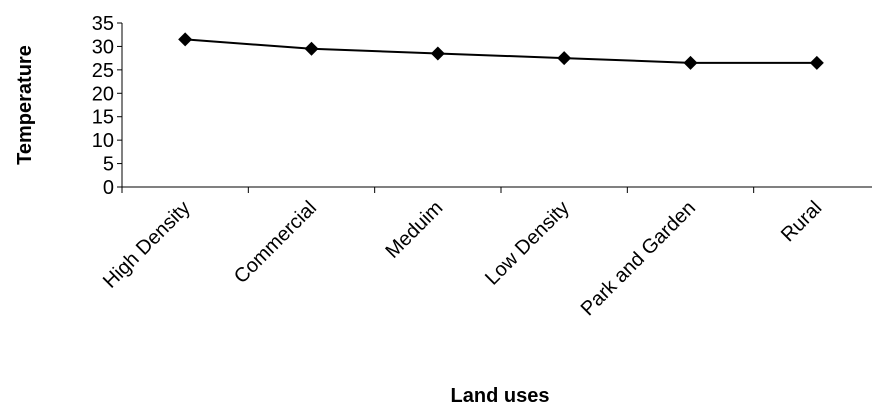  What do you see at coordinates (103, 71) in the screenshot?
I see `y-tick-label: 25` at bounding box center [103, 71].